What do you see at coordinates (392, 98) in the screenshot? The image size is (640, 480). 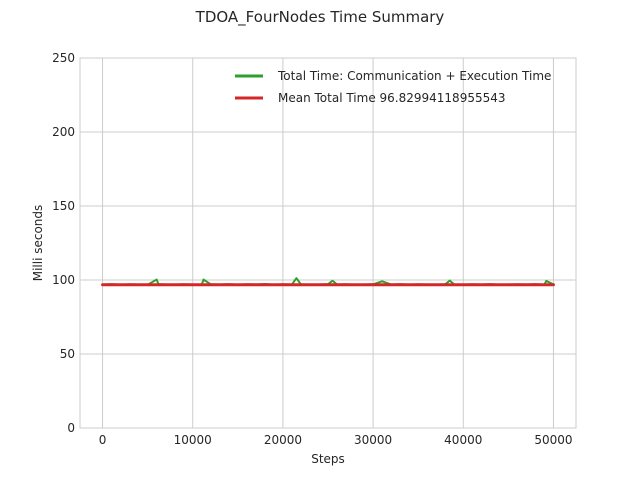 I see `legend-label: Mean Total Time 96.82994118955543` at bounding box center [392, 98].